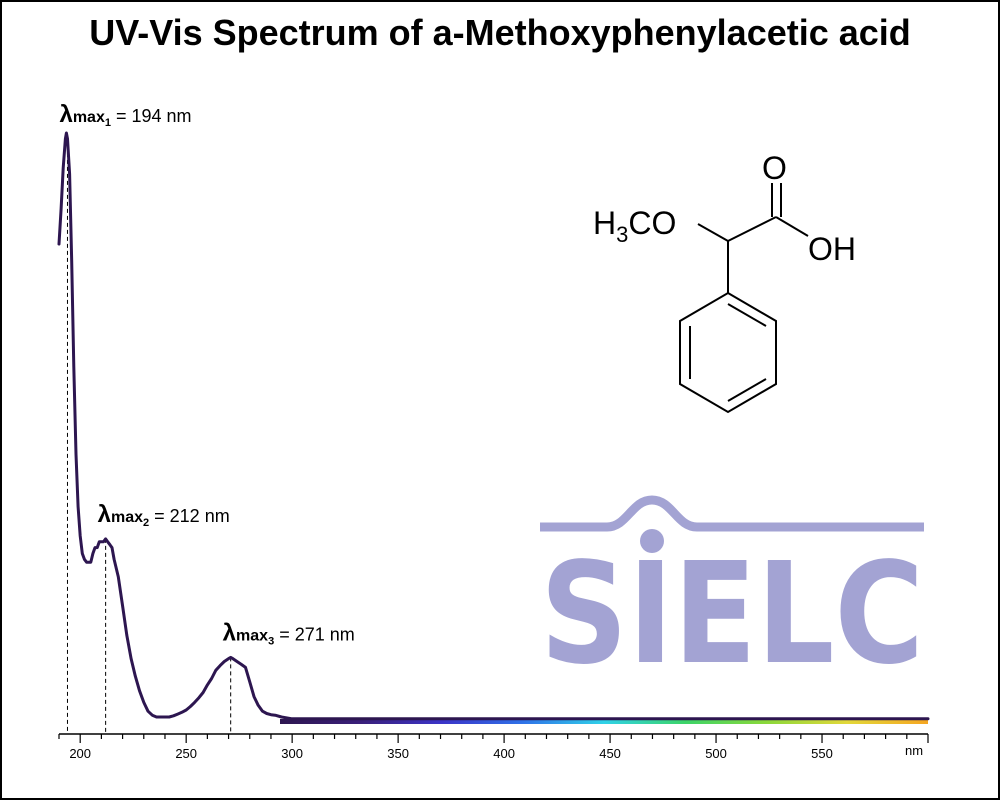  What do you see at coordinates (398, 753) in the screenshot?
I see `x-axis-tick-label: 350` at bounding box center [398, 753].